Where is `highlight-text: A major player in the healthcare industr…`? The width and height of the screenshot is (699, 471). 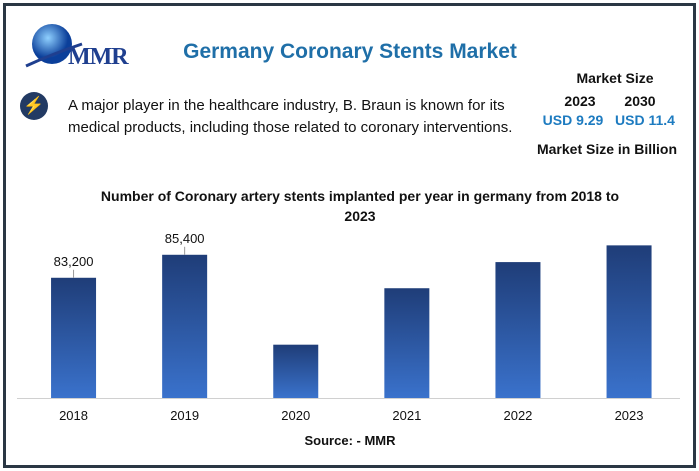 highlight-text: A major player in the healthcare industr… is located at coordinates (290, 116).